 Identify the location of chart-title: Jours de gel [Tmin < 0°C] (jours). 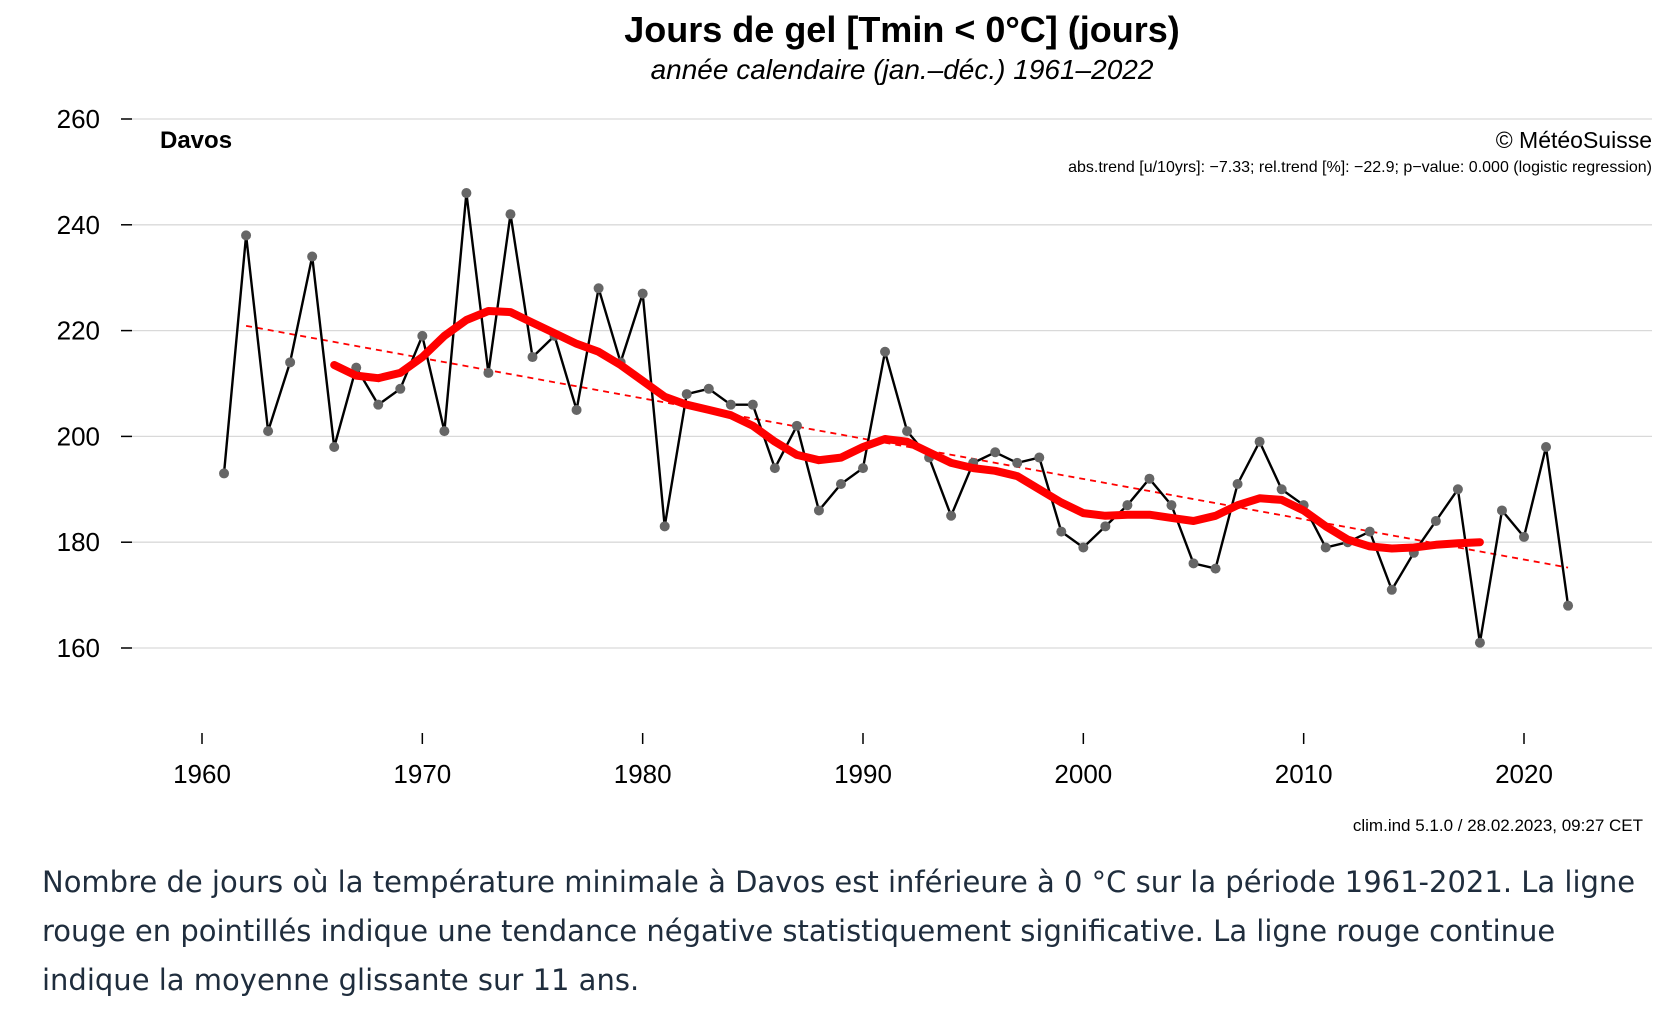
(901, 29).